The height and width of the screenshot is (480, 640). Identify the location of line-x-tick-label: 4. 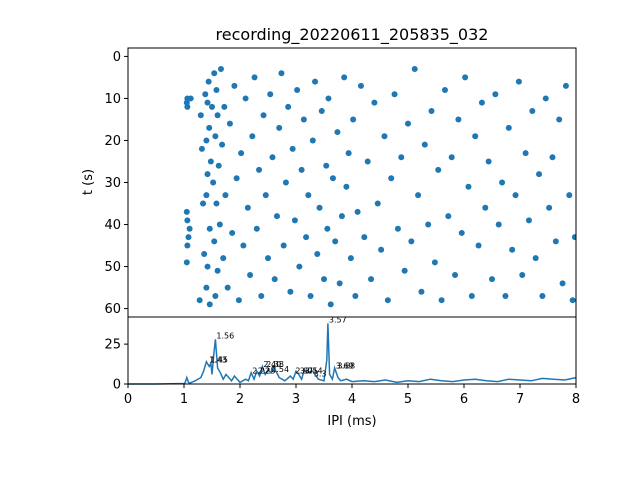
(352, 399).